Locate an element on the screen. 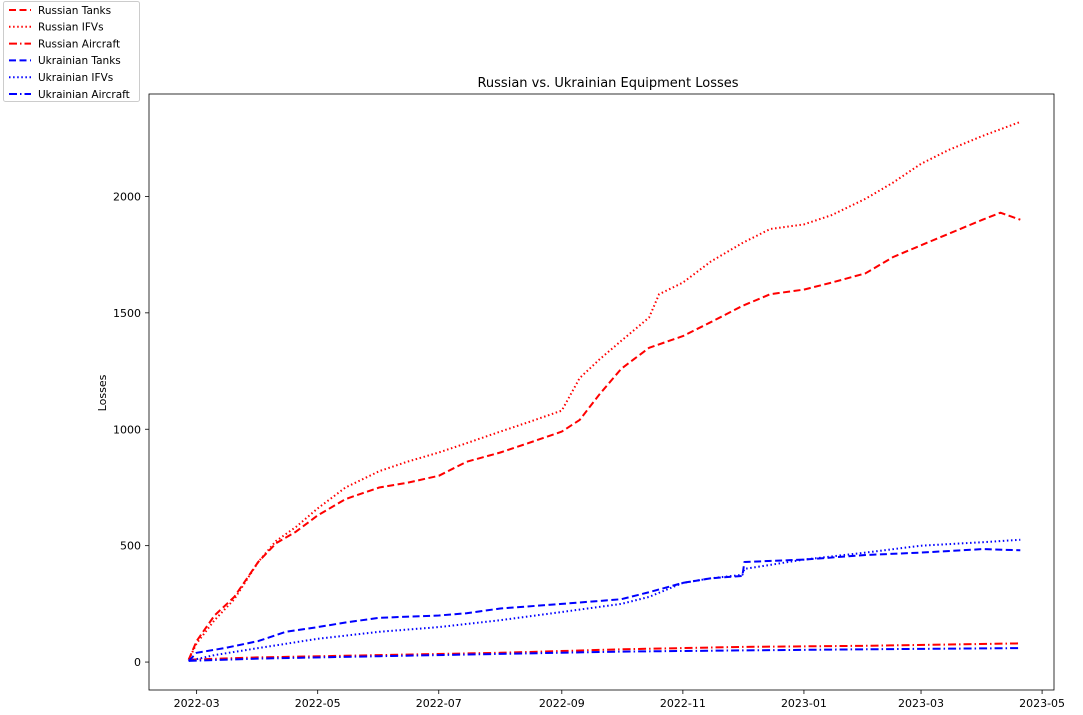 The image size is (1083, 715). x-tick-label-6: 2023-01 is located at coordinates (804, 703).